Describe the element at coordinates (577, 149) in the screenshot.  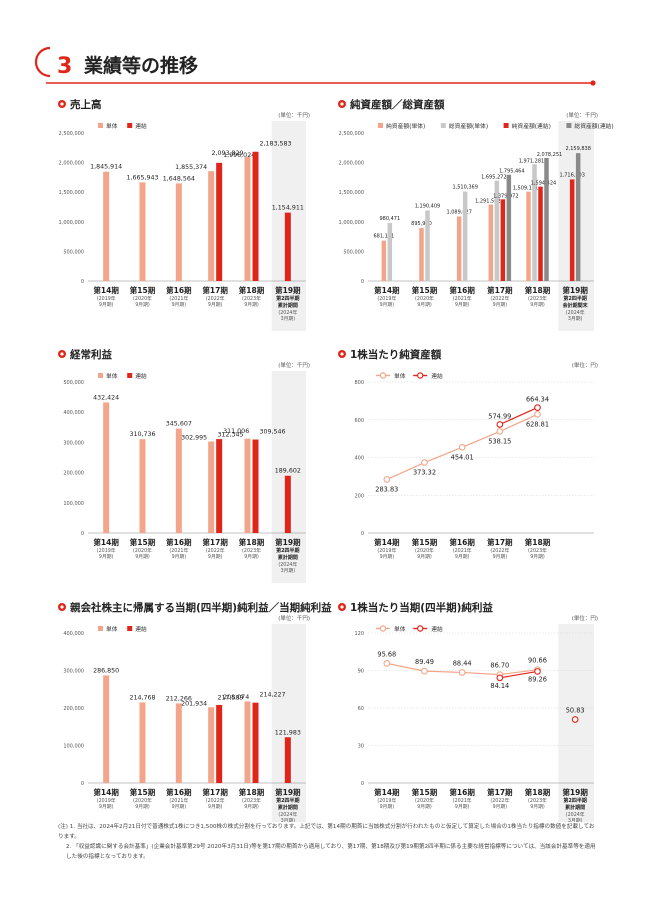
I see `bar-value-label: 2,159,838` at that location.